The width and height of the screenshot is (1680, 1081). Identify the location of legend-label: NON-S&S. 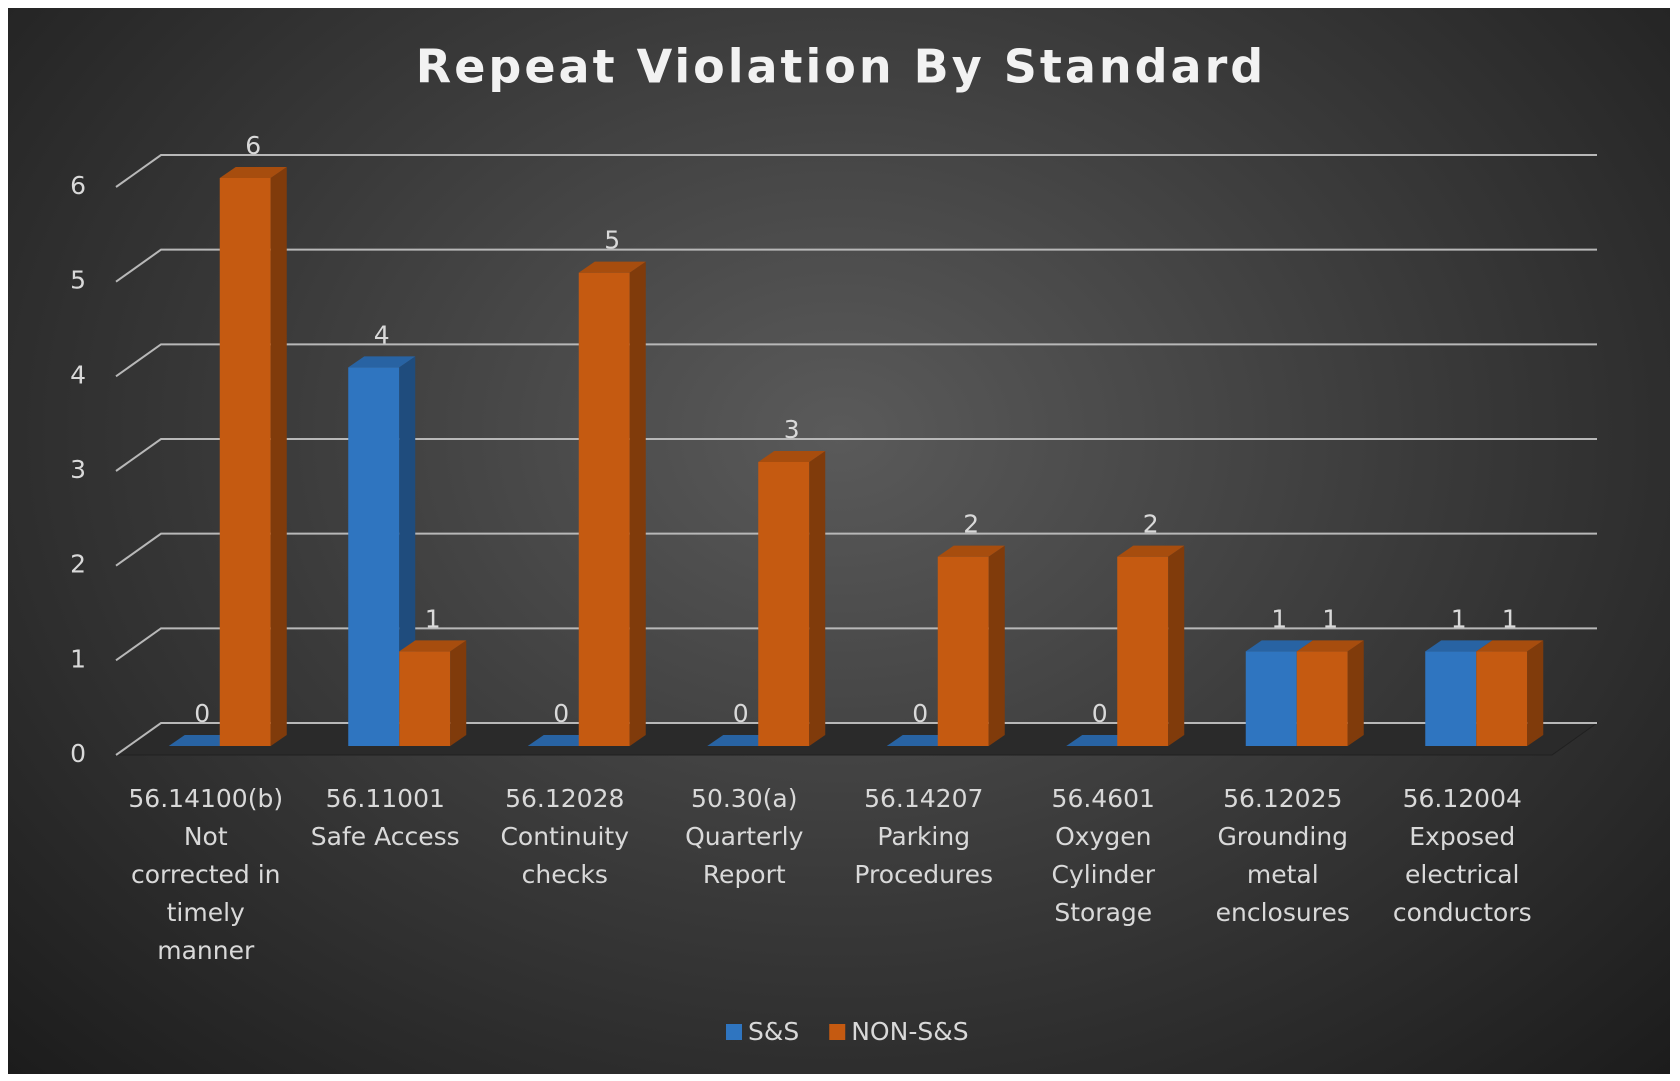
(909, 1031).